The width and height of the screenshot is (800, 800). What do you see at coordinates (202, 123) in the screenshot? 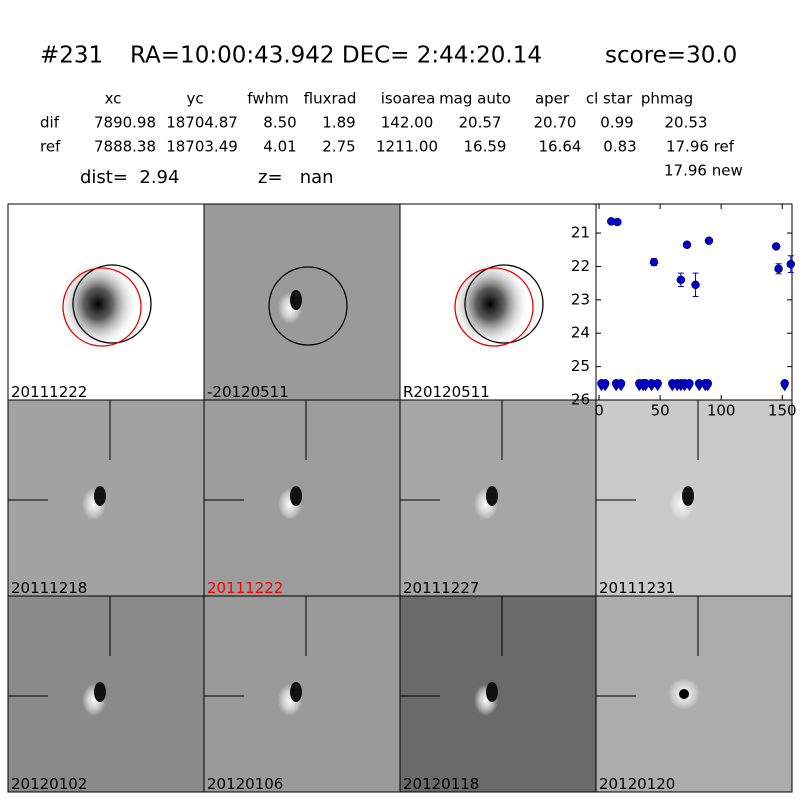
I see `table-cell: 18704.87` at bounding box center [202, 123].